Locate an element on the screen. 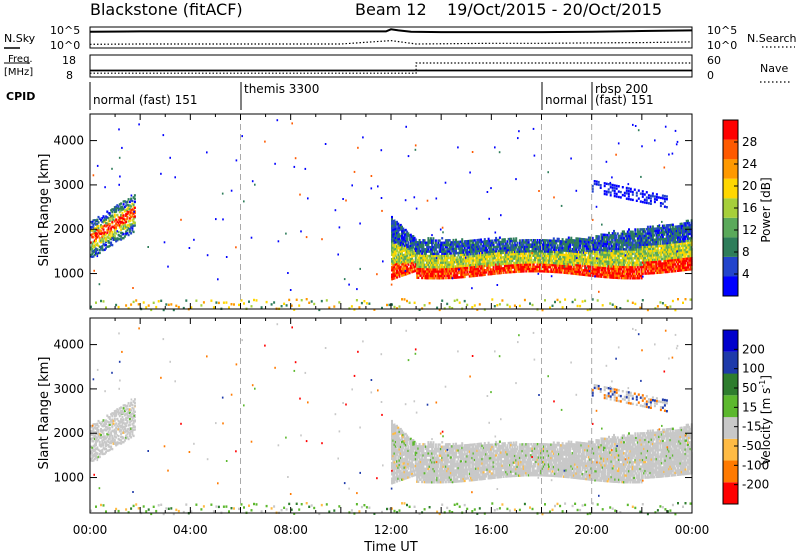  colorbar-tick-label: 12 is located at coordinates (749, 230).